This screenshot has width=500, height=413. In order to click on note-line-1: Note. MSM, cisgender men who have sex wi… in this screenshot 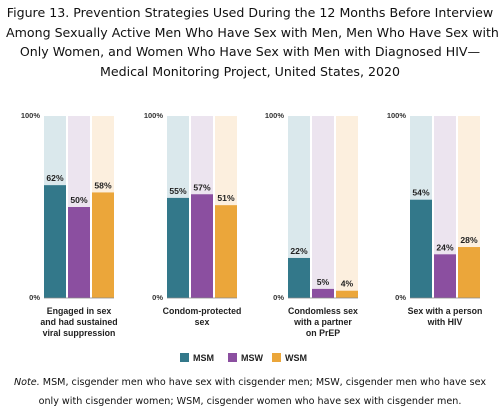, I will do `click(250, 382)`.